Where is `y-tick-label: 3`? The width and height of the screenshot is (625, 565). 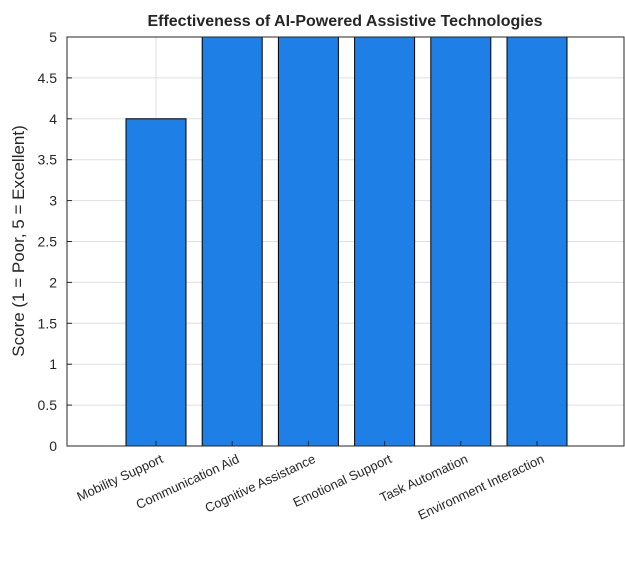 y-tick-label: 3 is located at coordinates (53, 201).